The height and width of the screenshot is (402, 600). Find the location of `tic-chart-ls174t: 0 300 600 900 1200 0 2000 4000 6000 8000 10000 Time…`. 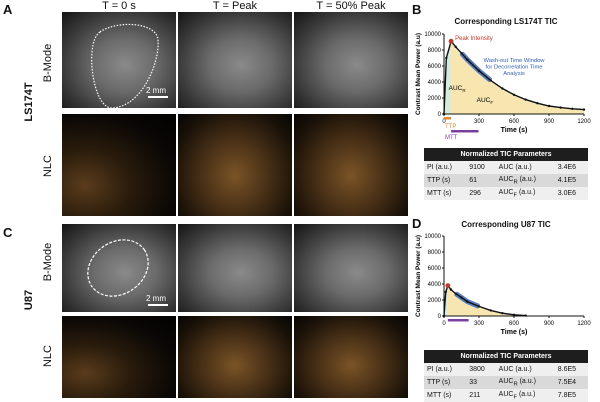

tic-chart-ls174t: 0 300 600 900 1200 0 2000 4000 6000 8000 10000 Time… is located at coordinates (503, 86).